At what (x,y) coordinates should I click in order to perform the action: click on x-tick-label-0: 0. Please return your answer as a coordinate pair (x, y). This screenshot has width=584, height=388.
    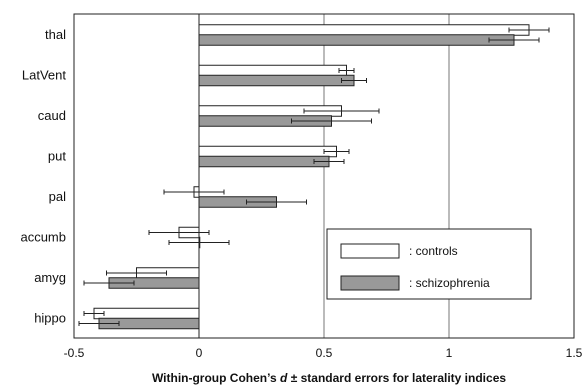
    Looking at the image, I should click on (199, 353).